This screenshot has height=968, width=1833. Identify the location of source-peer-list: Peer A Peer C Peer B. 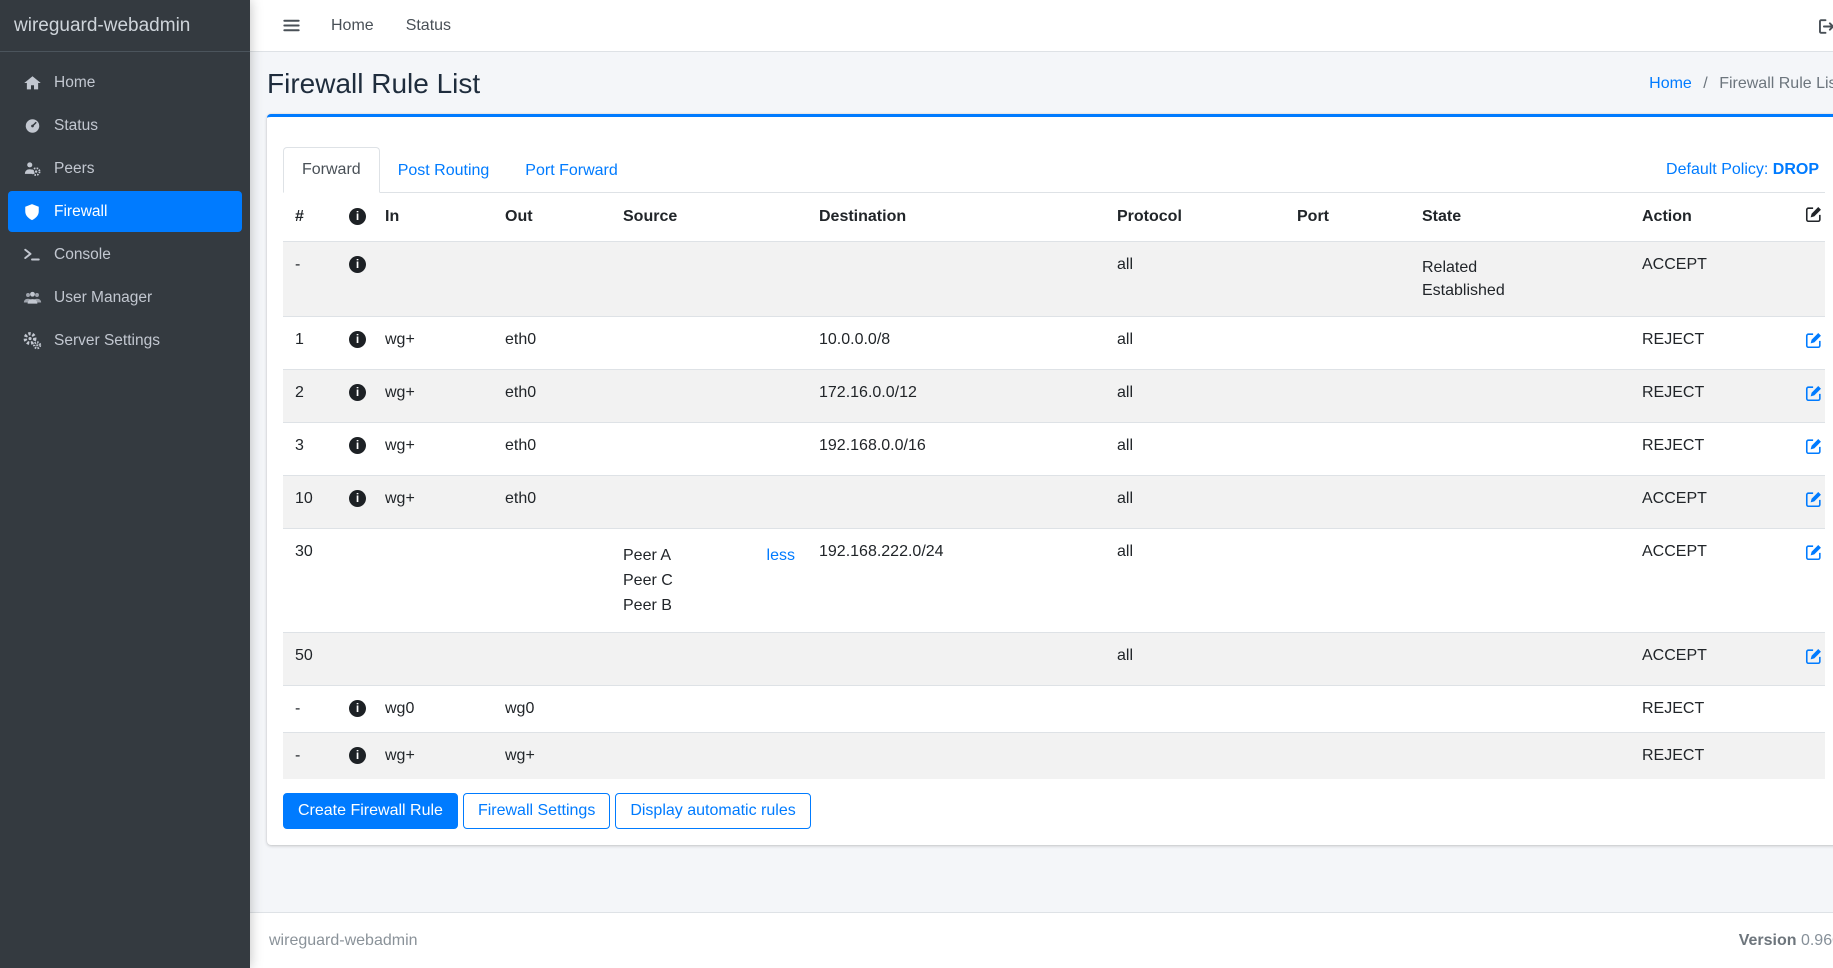
(648, 580).